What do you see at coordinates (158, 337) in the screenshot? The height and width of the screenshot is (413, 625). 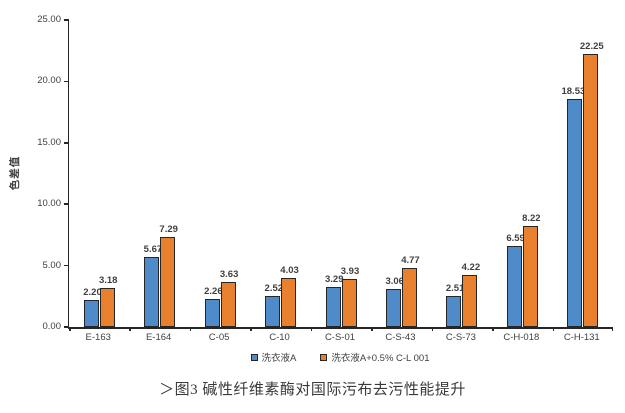 I see `x-tick-label-E-164: E-164` at bounding box center [158, 337].